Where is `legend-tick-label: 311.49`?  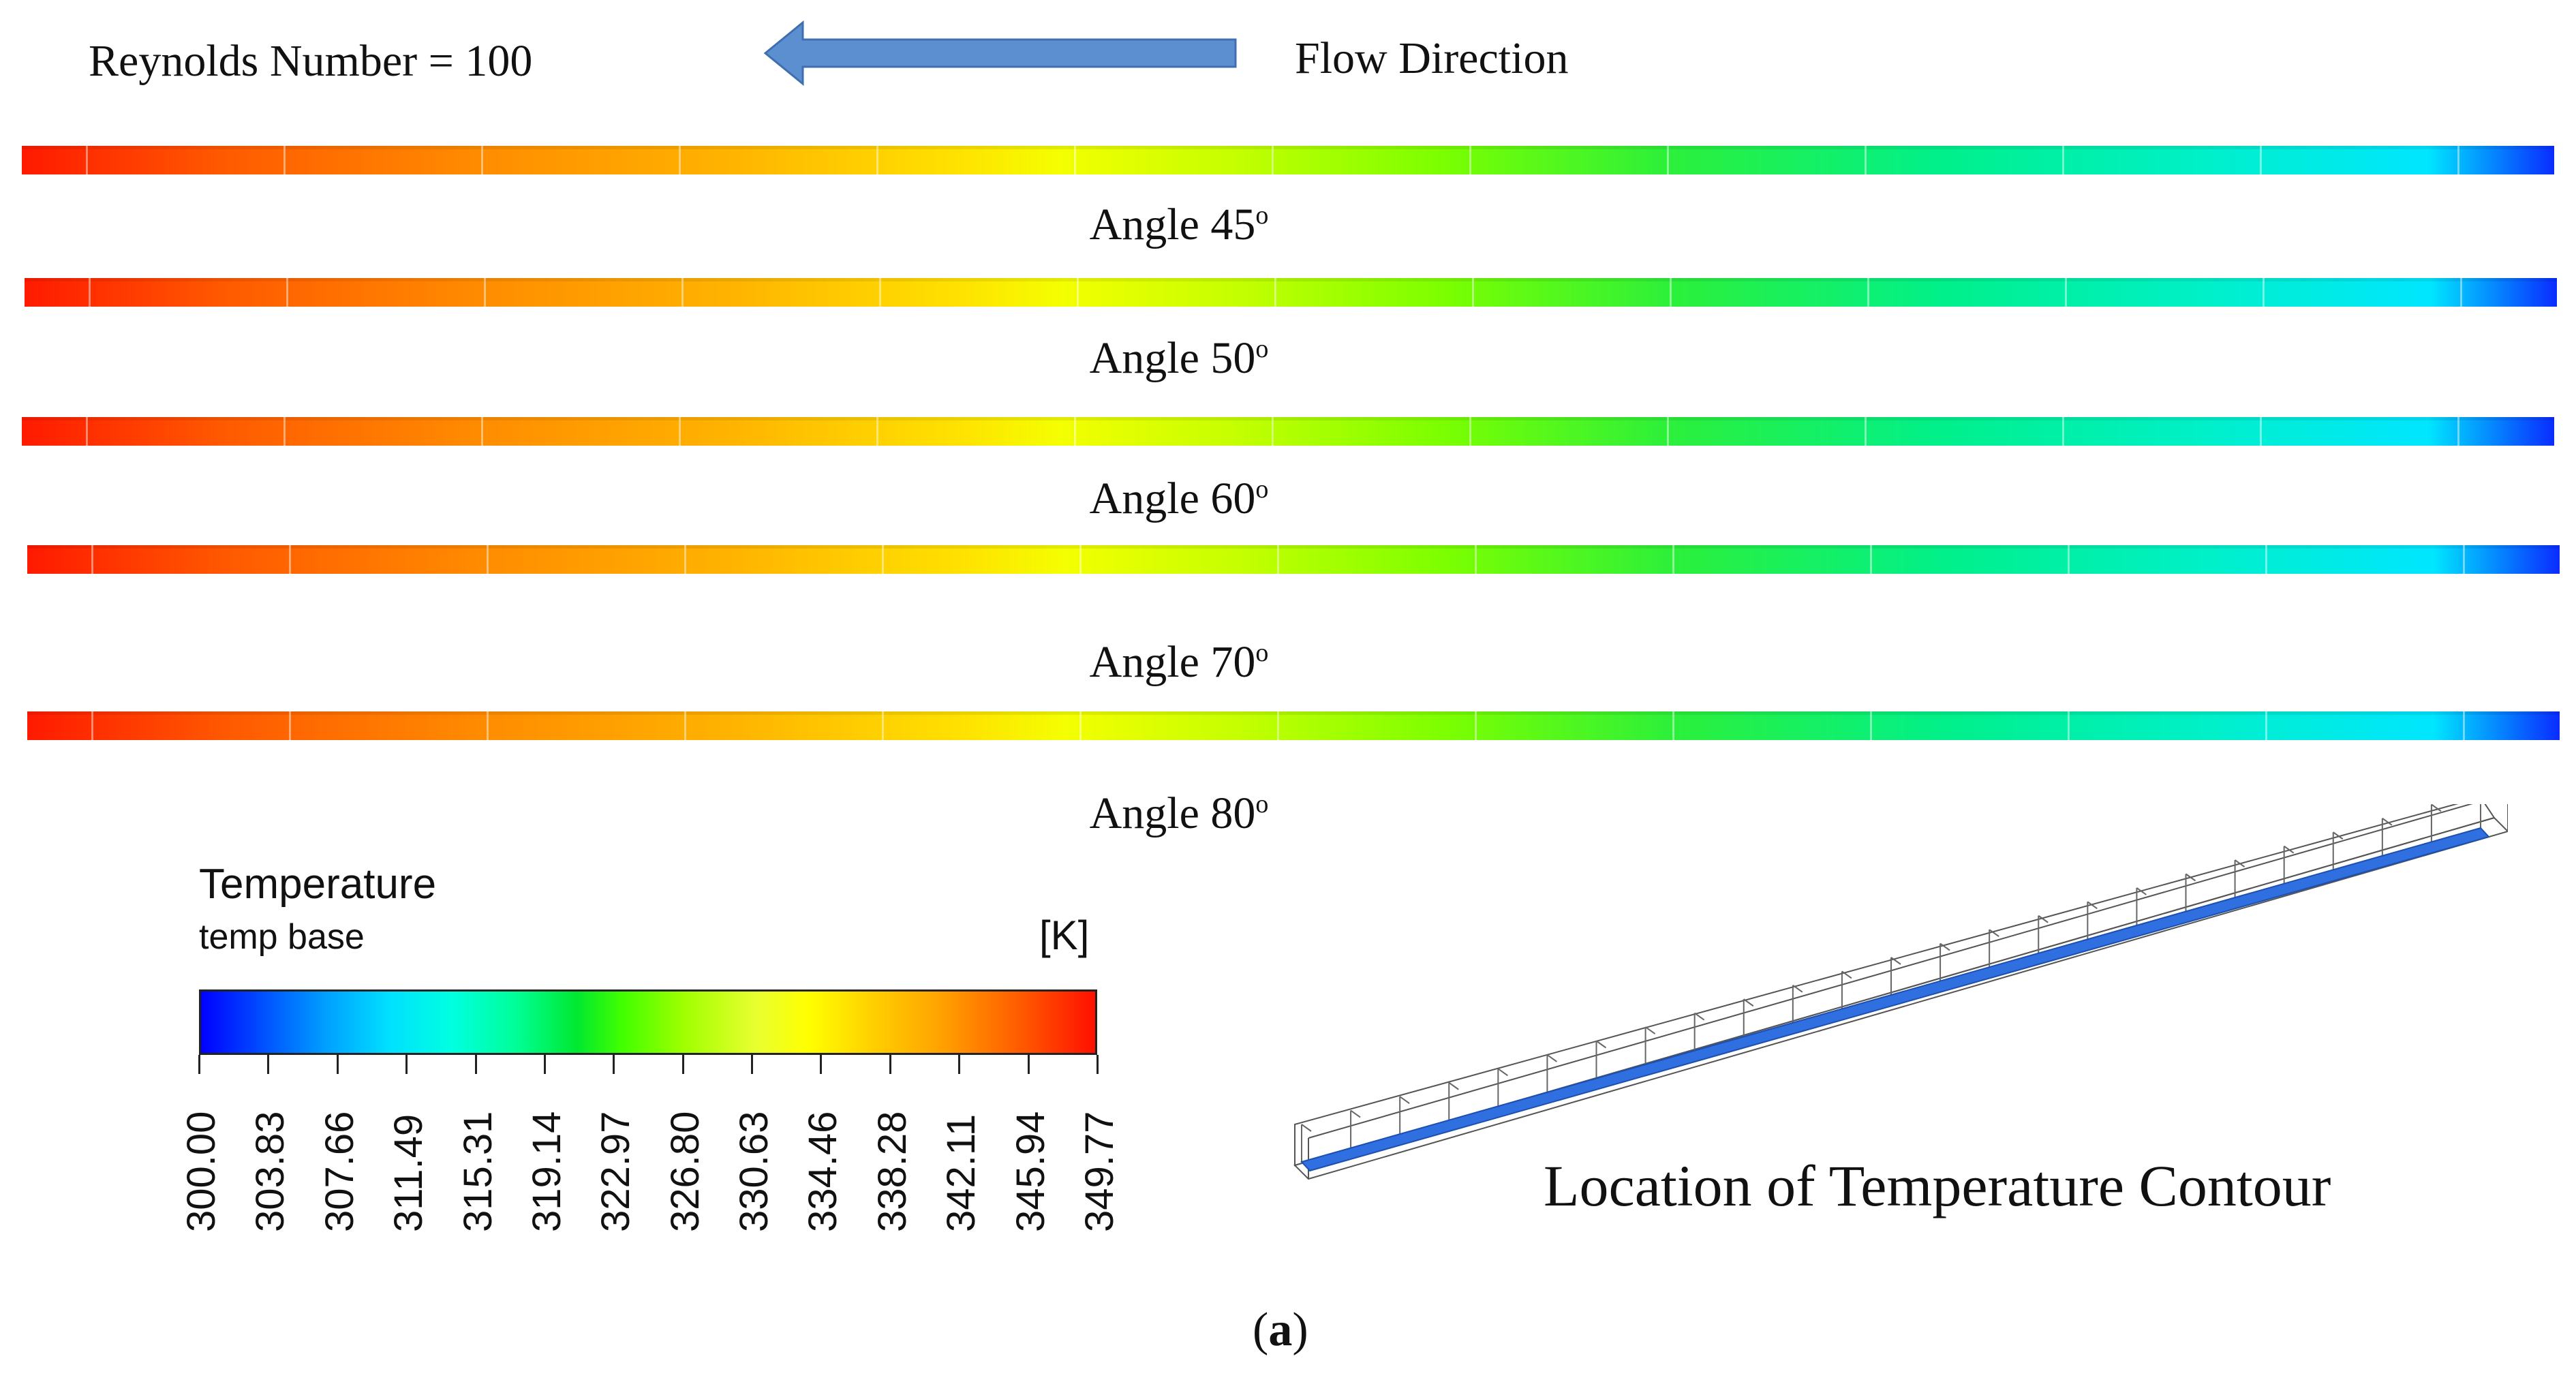
legend-tick-label: 311.49 is located at coordinates (408, 1173).